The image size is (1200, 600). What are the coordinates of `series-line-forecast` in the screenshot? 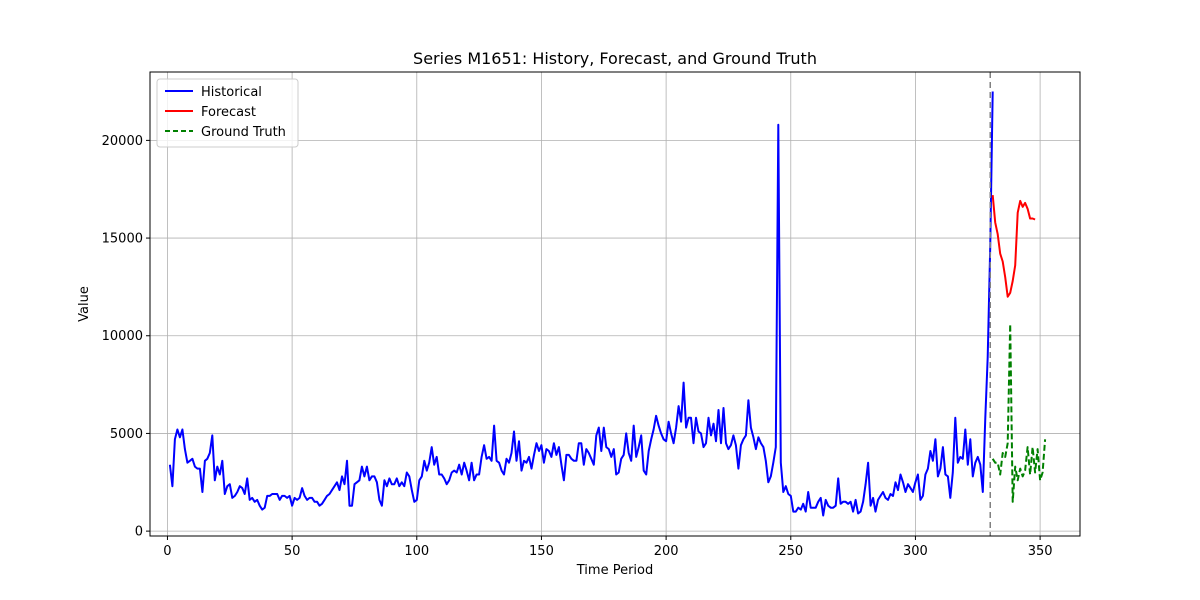 It's located at (1013, 246).